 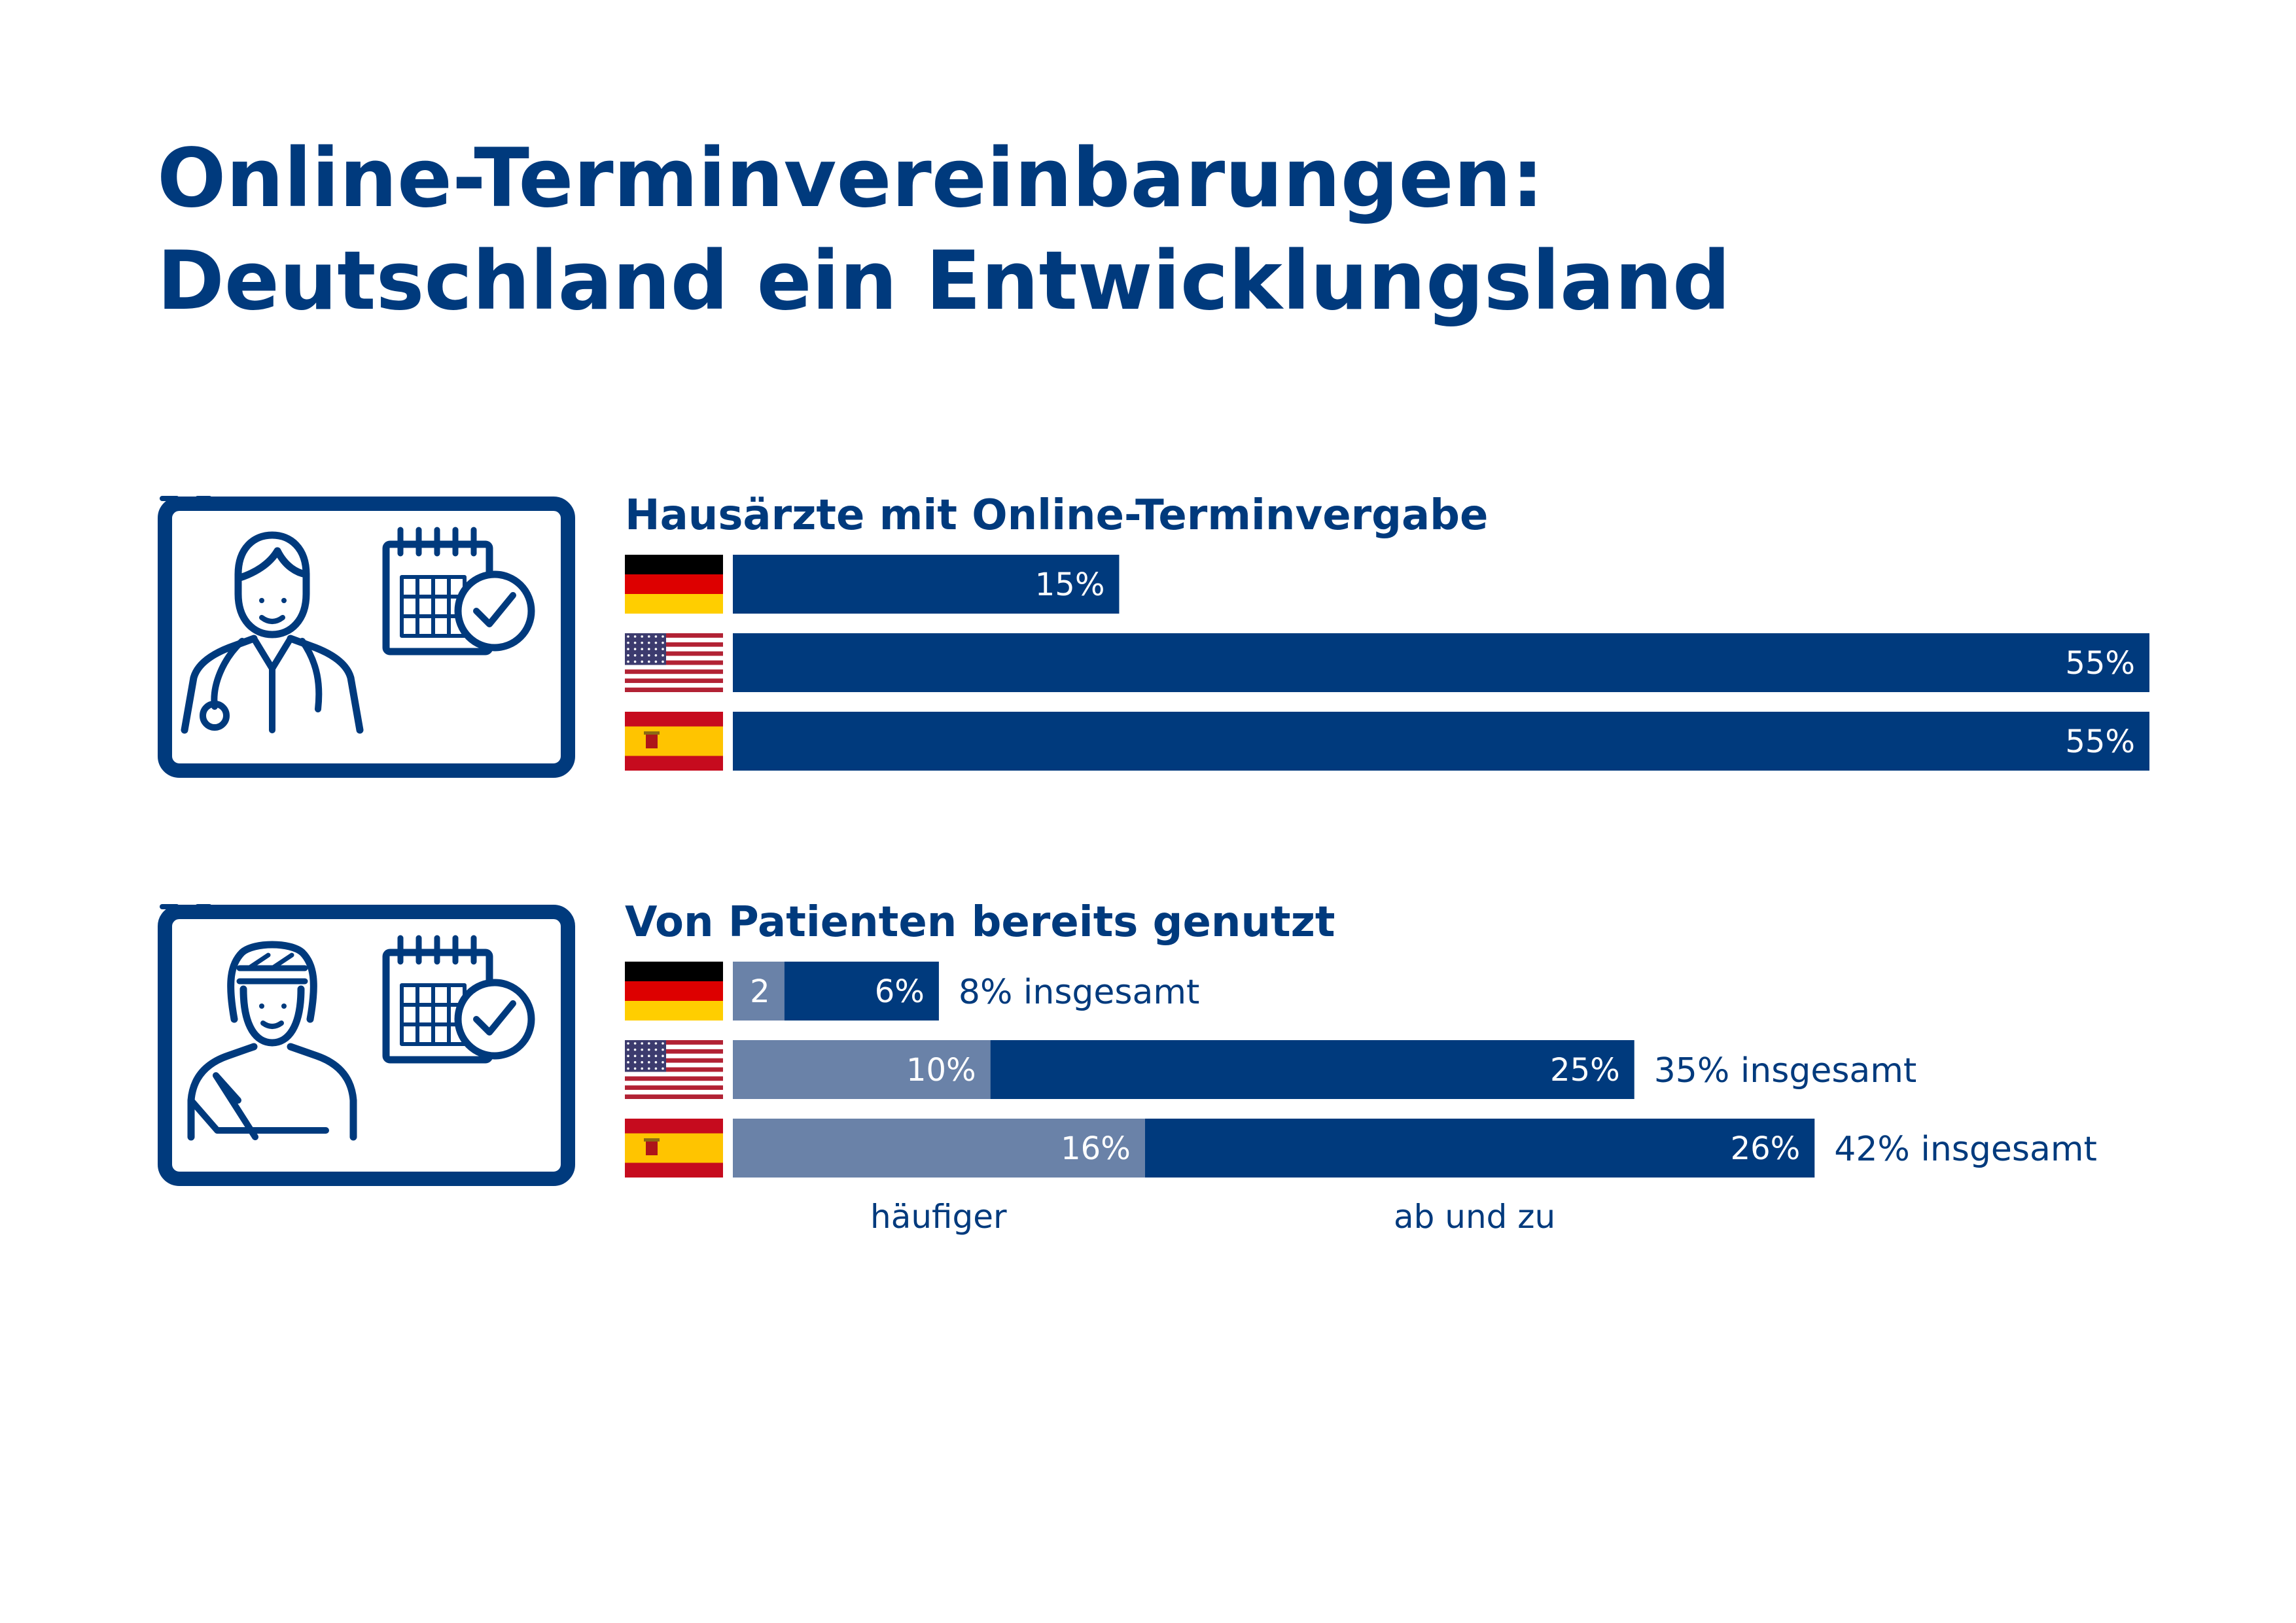 What do you see at coordinates (1079, 993) in the screenshot?
I see `total-label-0: 8% insgesamt` at bounding box center [1079, 993].